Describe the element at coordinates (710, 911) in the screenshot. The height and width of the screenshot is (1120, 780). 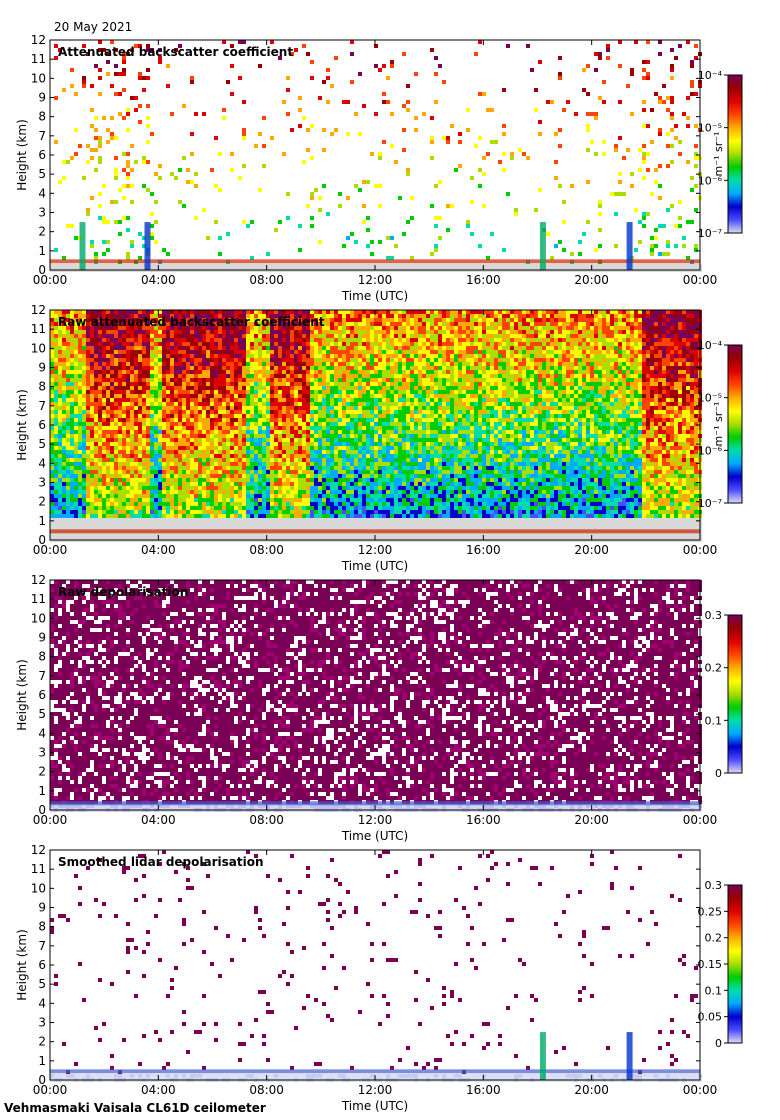
I see `colorbar-tick-label: 0.25` at that location.